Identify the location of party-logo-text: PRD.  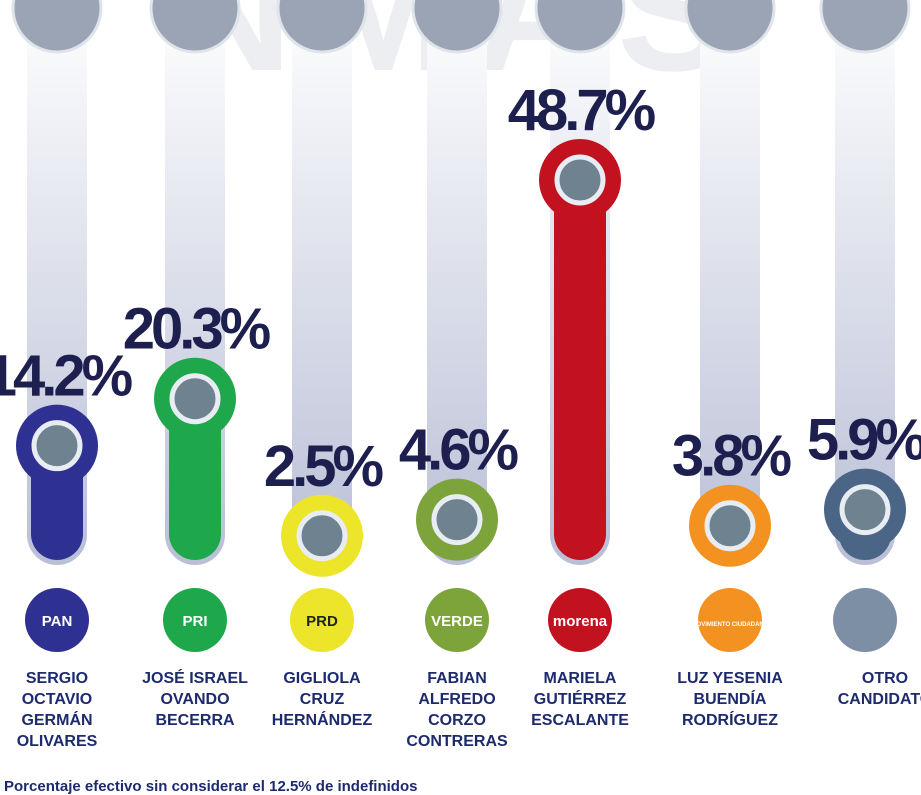
(322, 621).